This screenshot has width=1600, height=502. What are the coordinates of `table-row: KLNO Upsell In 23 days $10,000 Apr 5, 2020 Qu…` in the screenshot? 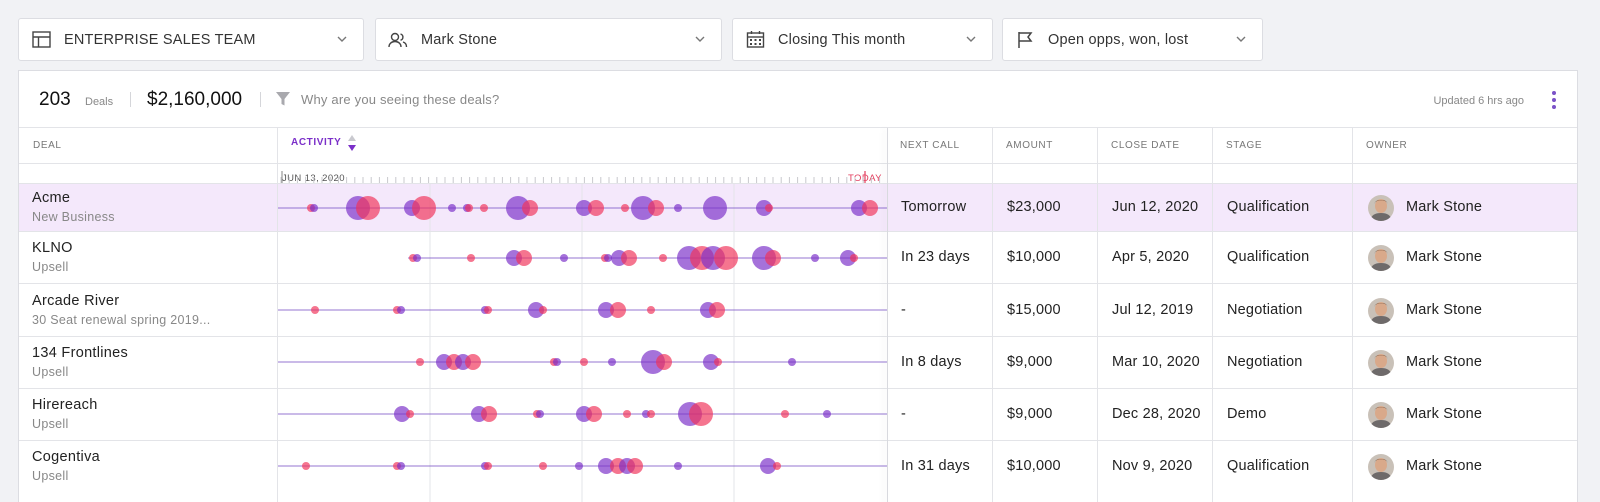 It's located at (798, 258).